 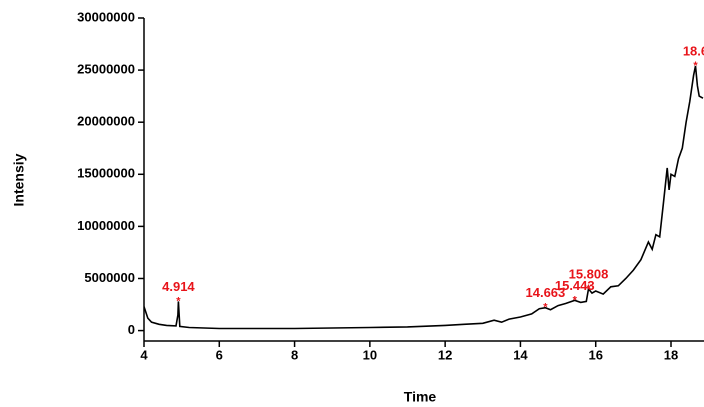 What do you see at coordinates (106, 69) in the screenshot?
I see `y-tick-label: 25000000` at bounding box center [106, 69].